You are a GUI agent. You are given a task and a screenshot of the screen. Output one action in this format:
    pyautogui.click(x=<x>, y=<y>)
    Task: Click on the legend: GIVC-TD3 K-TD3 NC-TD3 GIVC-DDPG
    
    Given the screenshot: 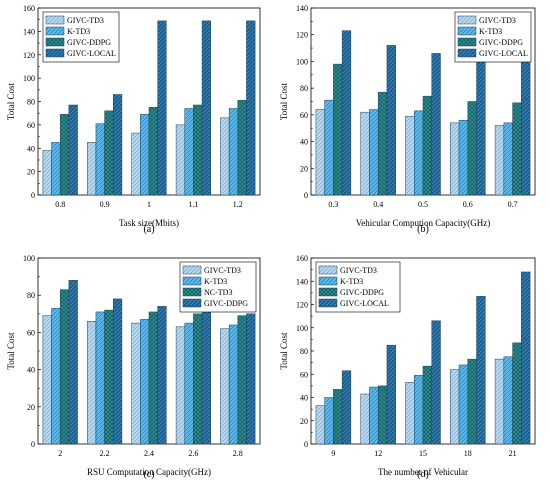 What is the action you would take?
    pyautogui.click(x=218, y=287)
    